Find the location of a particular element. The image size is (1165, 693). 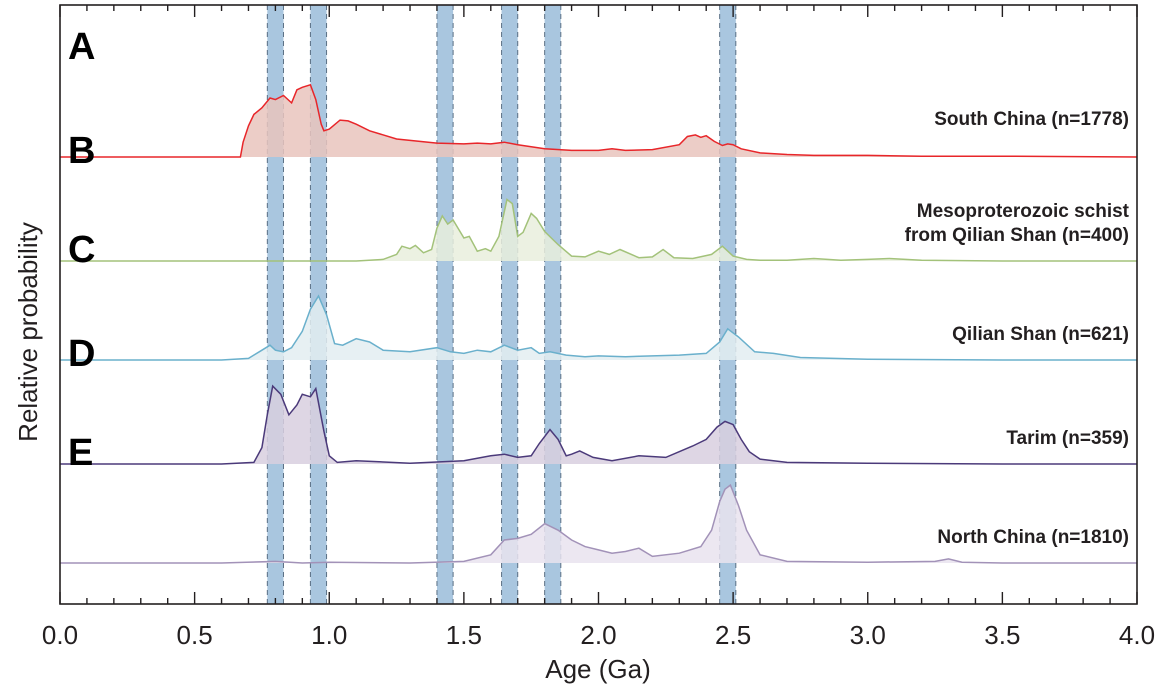

series-line-B is located at coordinates (598, 230).